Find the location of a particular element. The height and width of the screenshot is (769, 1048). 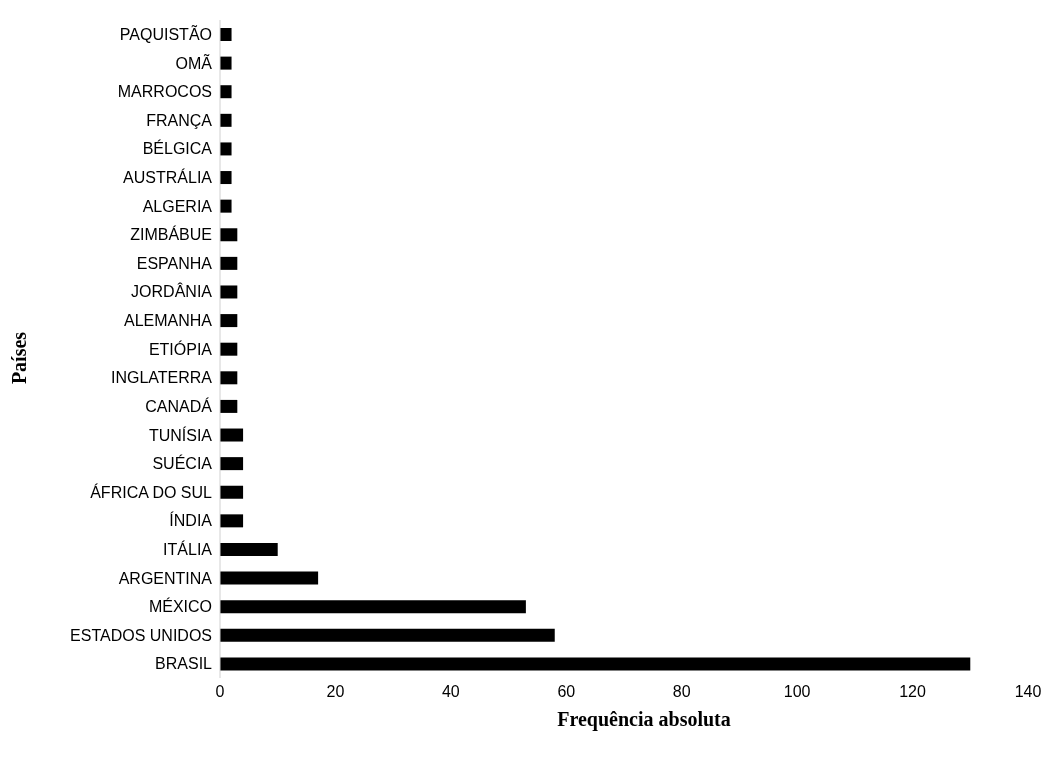

y-tick-label: JORDÂNIA is located at coordinates (172, 291).